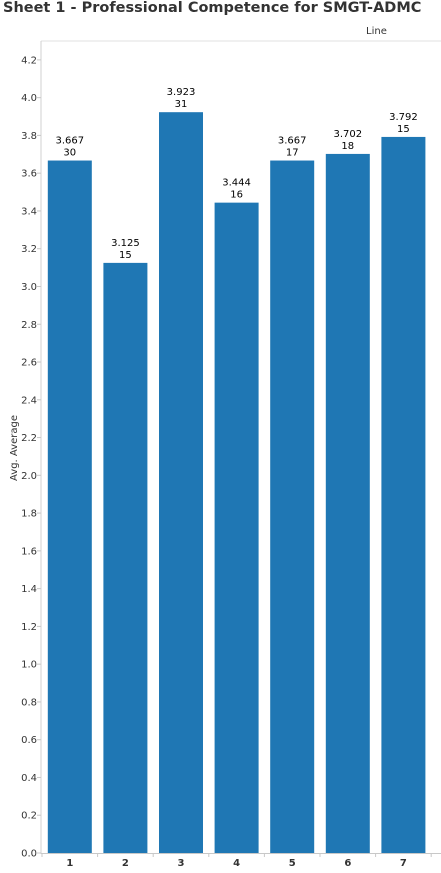 The width and height of the screenshot is (441, 873). Describe the element at coordinates (14, 448) in the screenshot. I see `y-axis-title: Avg. Average` at that location.